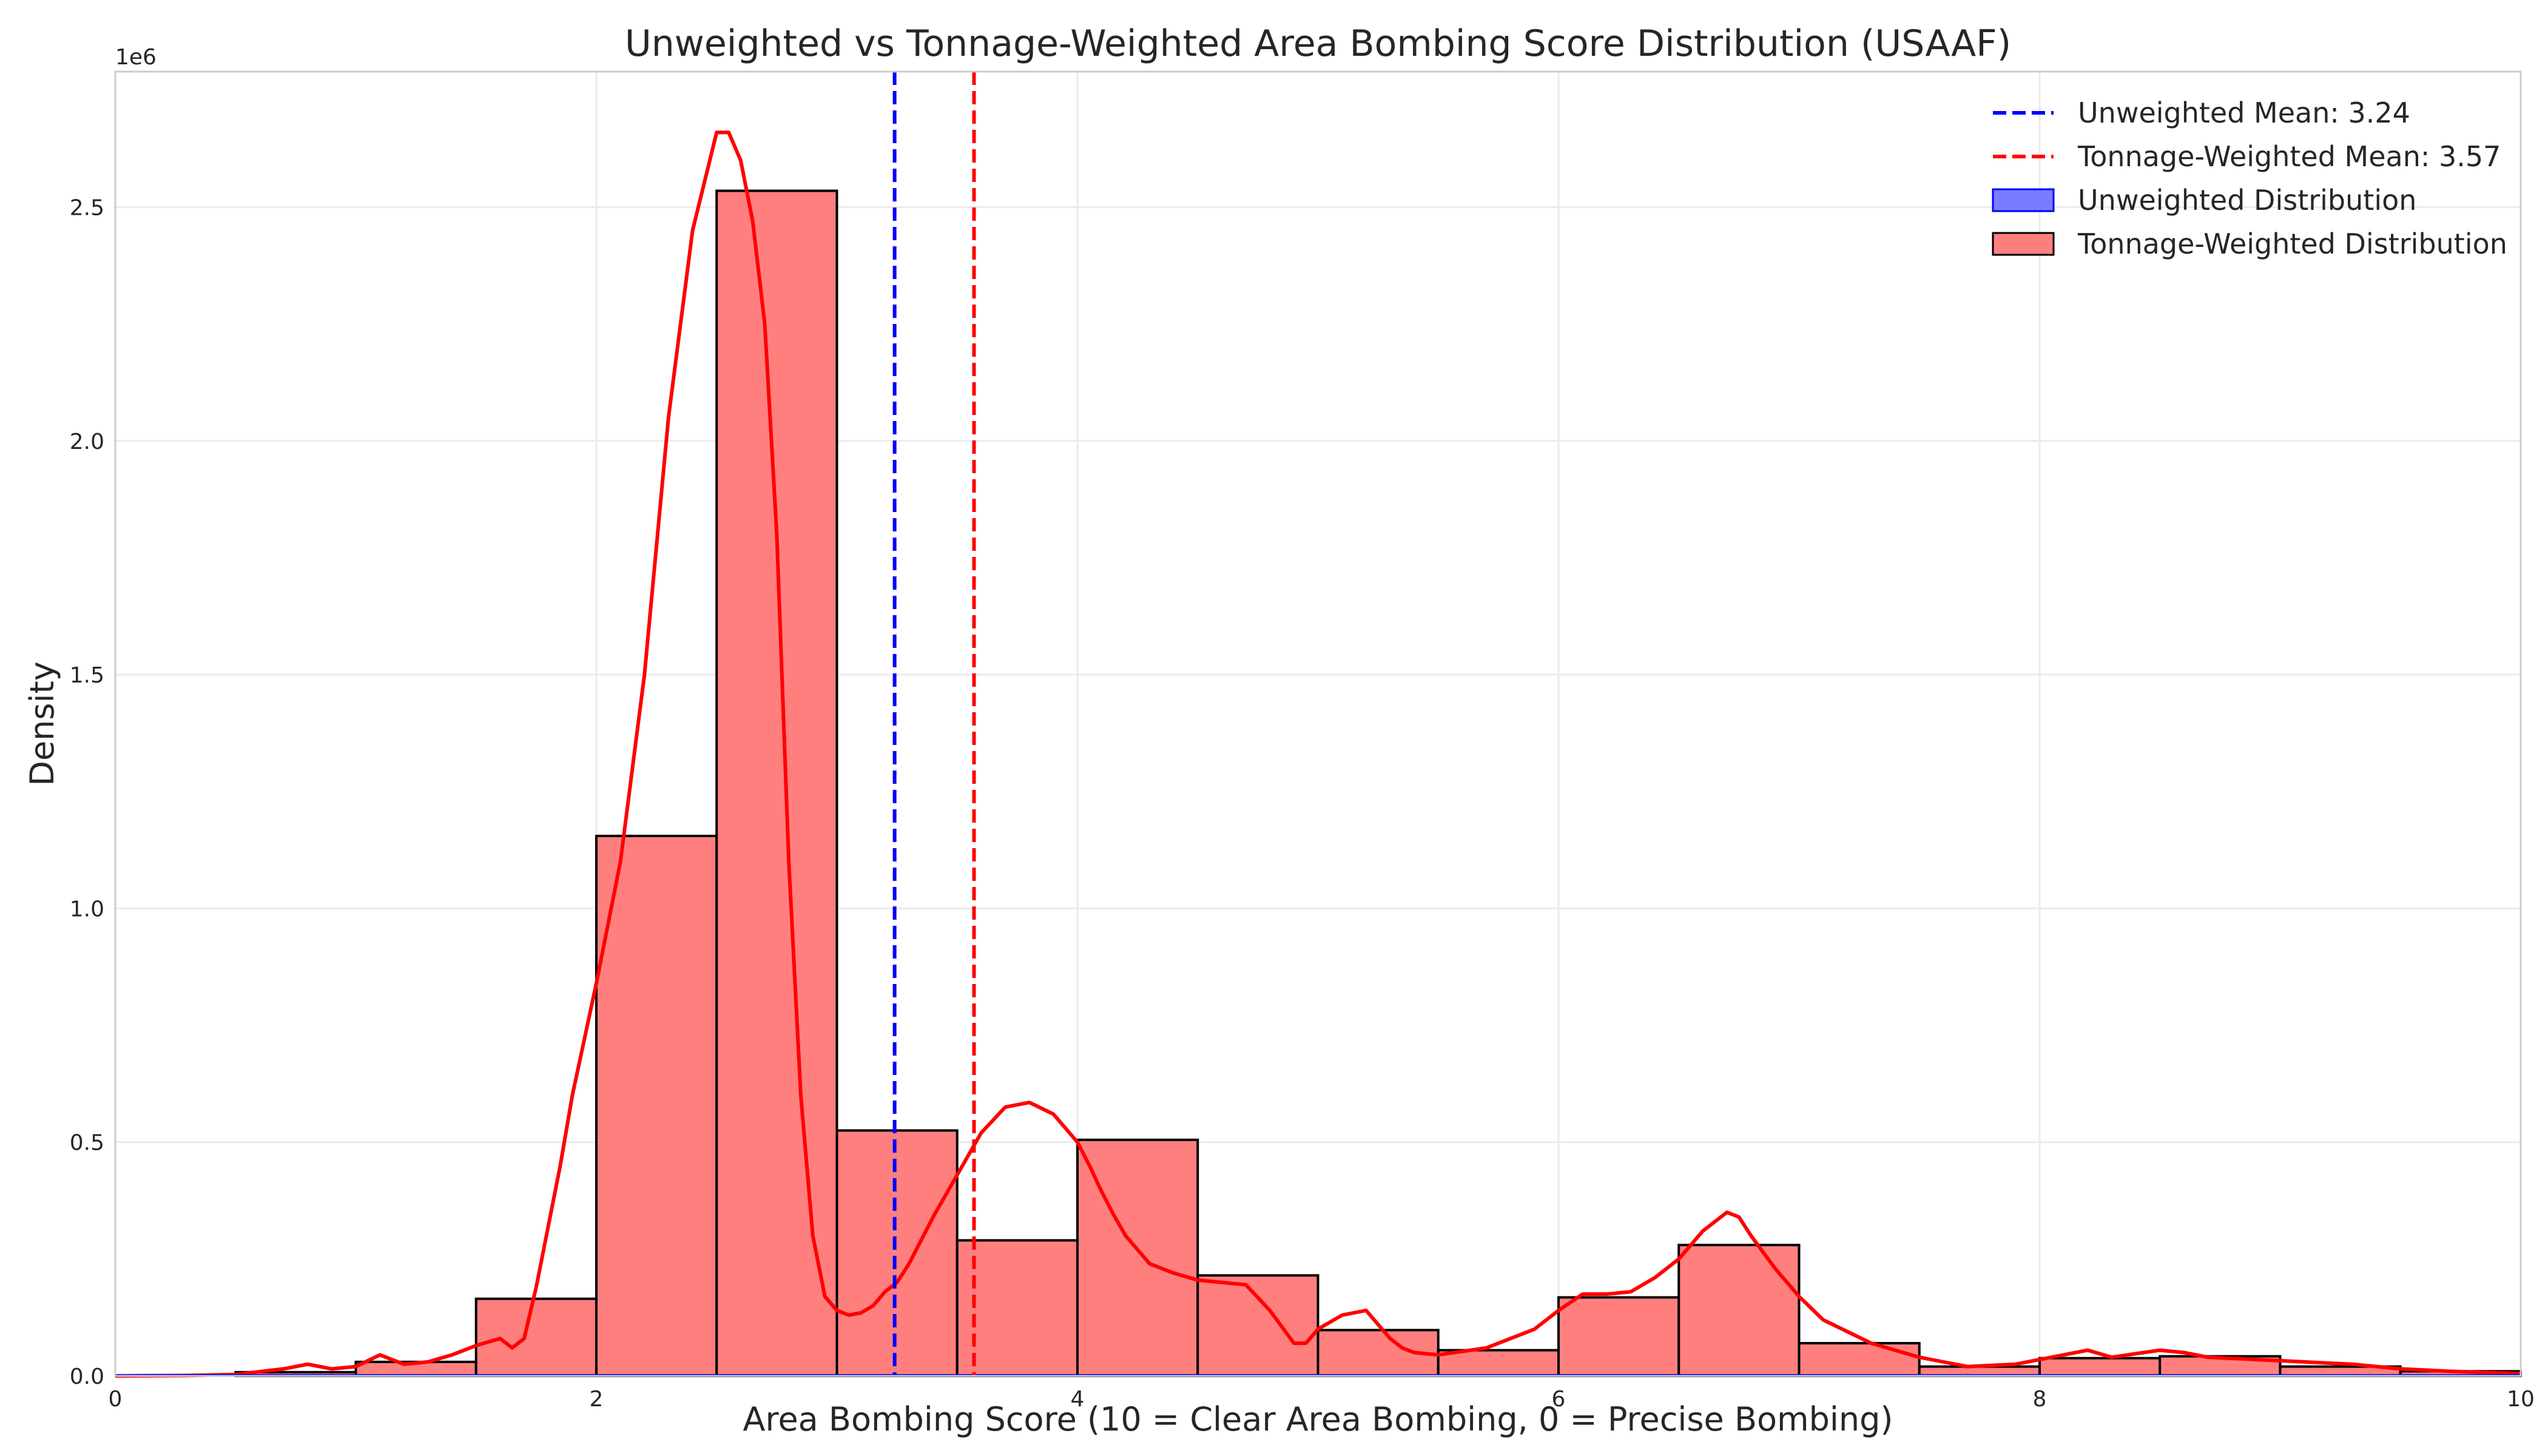  Describe the element at coordinates (934, 724) in the screenshot. I see `mean-lines` at that location.